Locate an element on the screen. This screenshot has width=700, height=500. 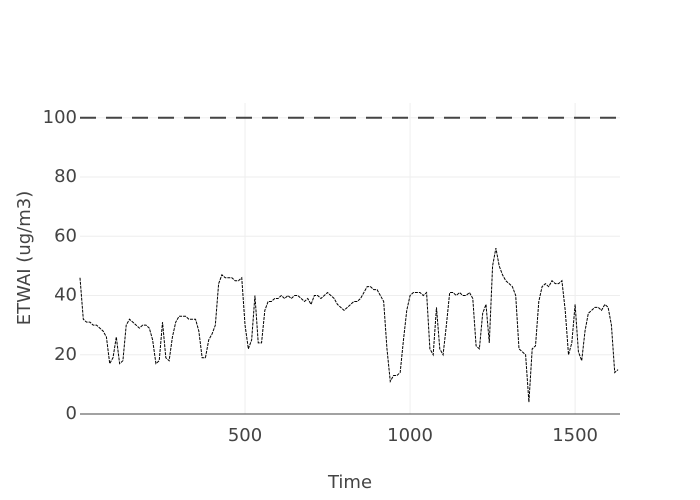
y-axis-title: ETWAI (ug/m3) is located at coordinates (24, 258).